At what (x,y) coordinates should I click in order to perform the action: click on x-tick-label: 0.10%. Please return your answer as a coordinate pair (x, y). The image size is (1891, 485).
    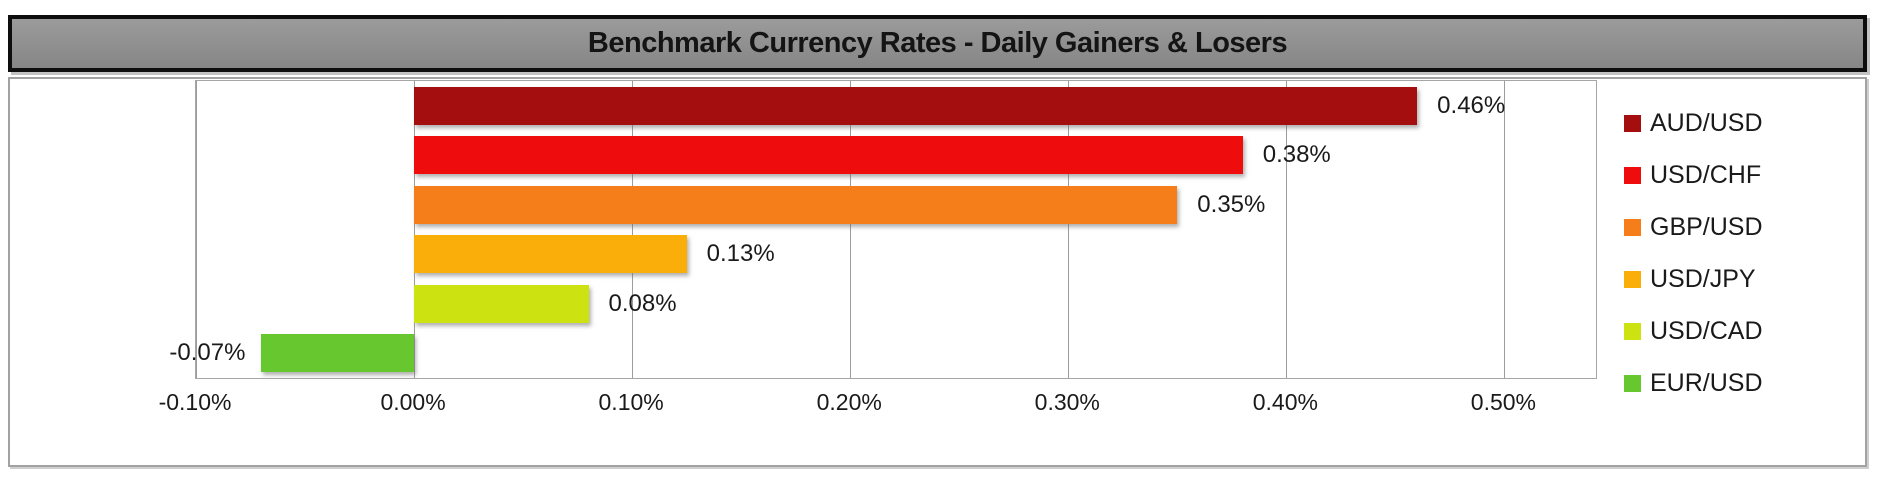
    Looking at the image, I should click on (631, 402).